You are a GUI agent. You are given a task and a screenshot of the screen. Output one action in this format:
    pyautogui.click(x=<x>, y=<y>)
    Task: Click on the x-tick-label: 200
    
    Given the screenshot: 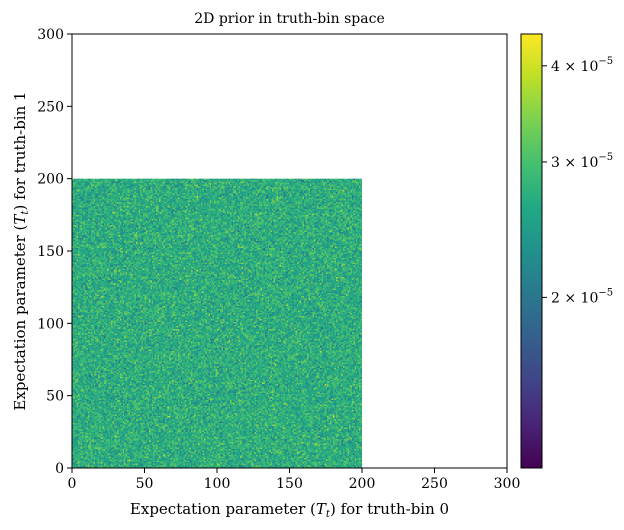 What is the action you would take?
    pyautogui.click(x=362, y=484)
    